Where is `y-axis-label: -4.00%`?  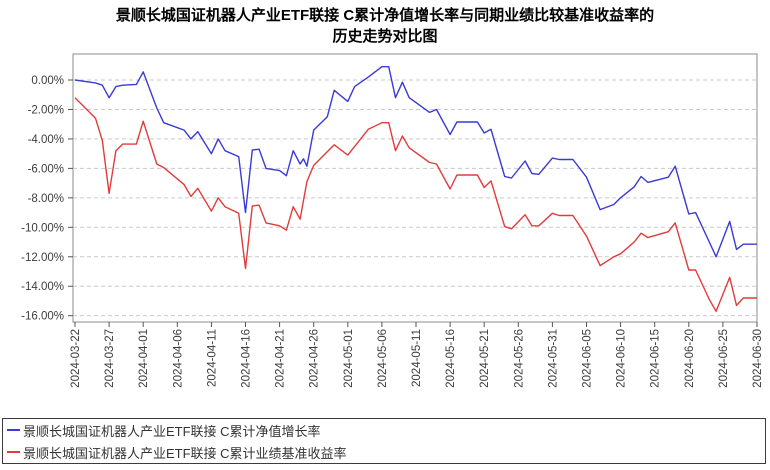
y-axis-label: -4.00% is located at coordinates (46, 140).